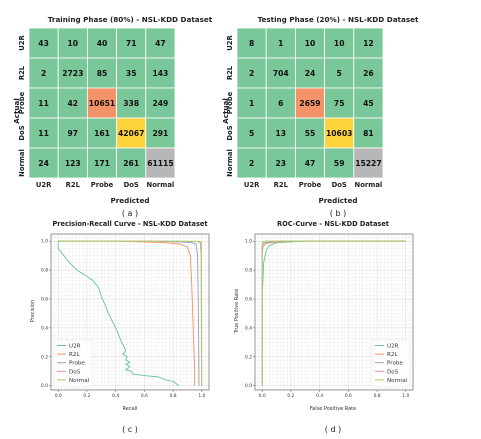 The image size is (481, 439). I want to click on caption-a: ( a ), so click(130, 213).